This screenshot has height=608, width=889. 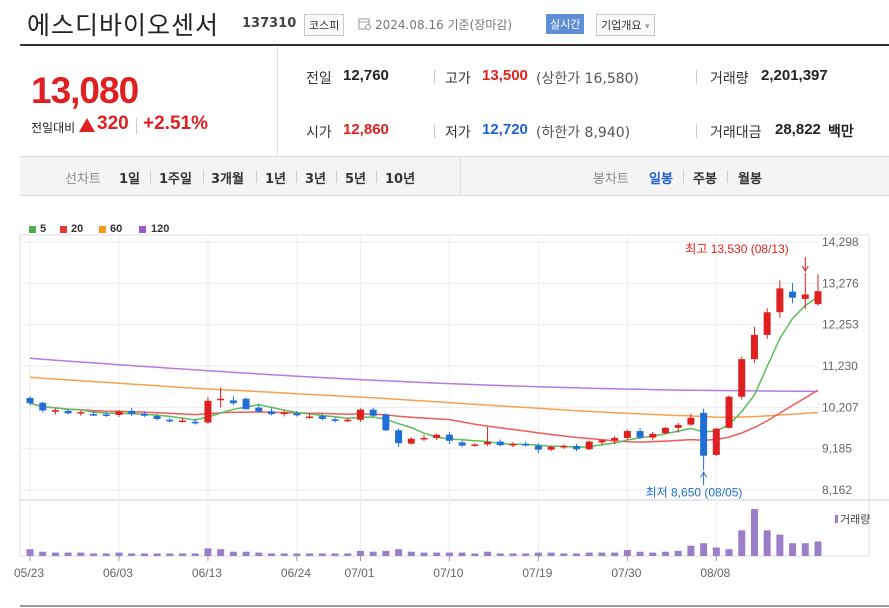 I want to click on ma20-line, so click(x=424, y=416).